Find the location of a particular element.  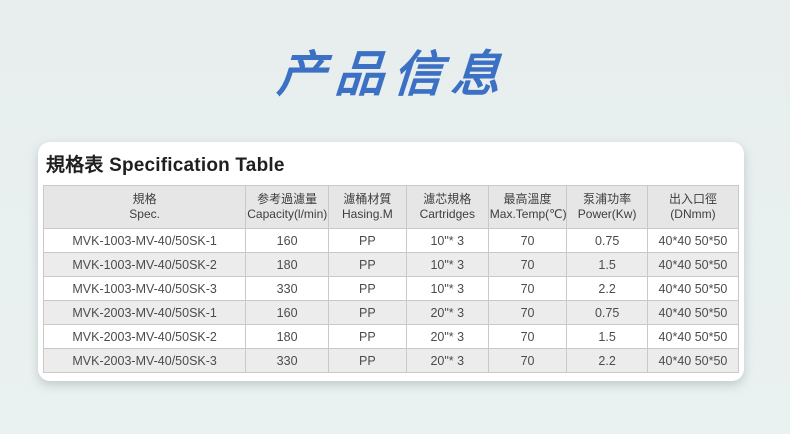

column-header-en: Power(Kw) is located at coordinates (607, 214).